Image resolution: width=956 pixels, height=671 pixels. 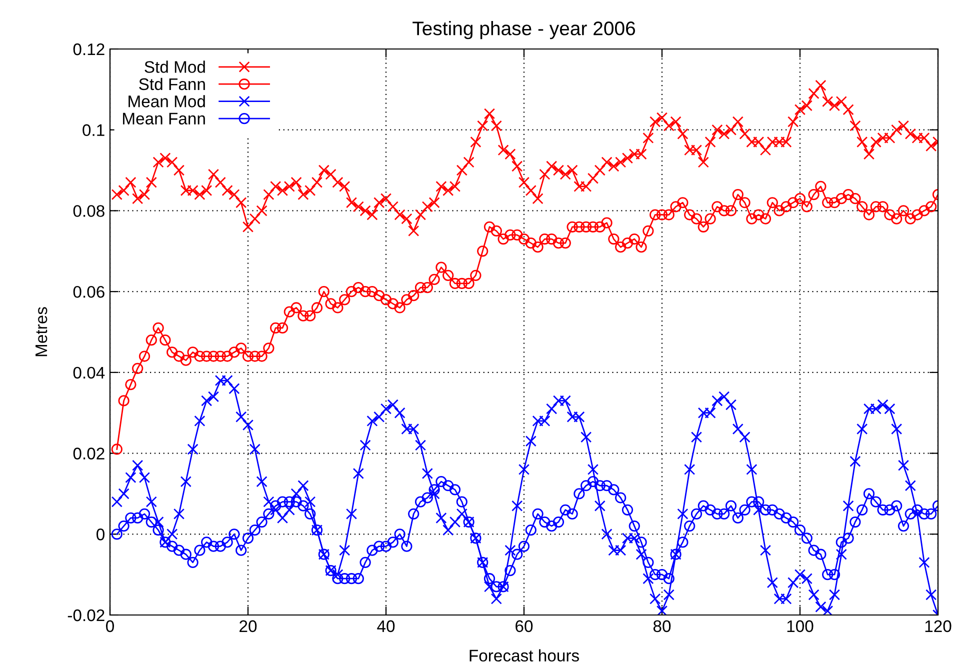 What do you see at coordinates (164, 118) in the screenshot?
I see `legend-label: Mean Fann` at bounding box center [164, 118].